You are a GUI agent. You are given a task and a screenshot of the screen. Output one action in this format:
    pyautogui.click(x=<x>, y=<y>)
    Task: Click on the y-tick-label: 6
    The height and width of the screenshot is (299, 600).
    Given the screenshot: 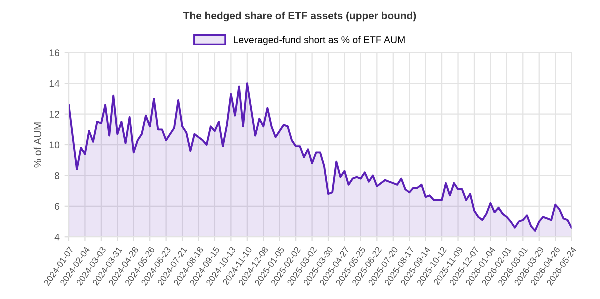 What is the action you would take?
    pyautogui.click(x=57, y=206)
    